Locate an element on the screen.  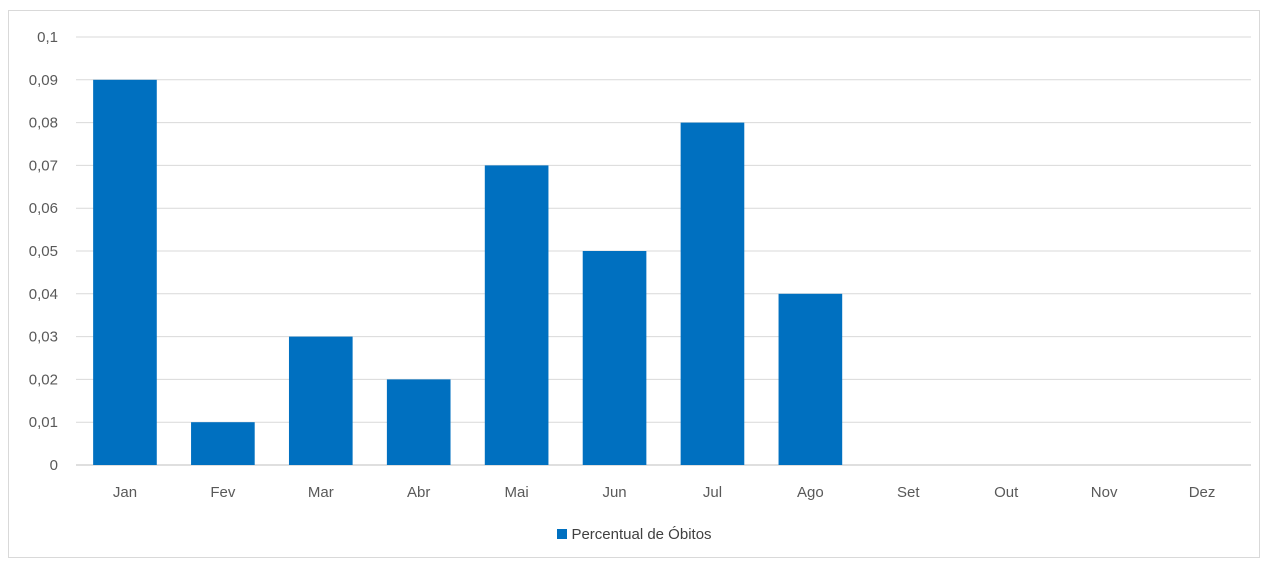
y-tick-label: 0,06 is located at coordinates (43, 208).